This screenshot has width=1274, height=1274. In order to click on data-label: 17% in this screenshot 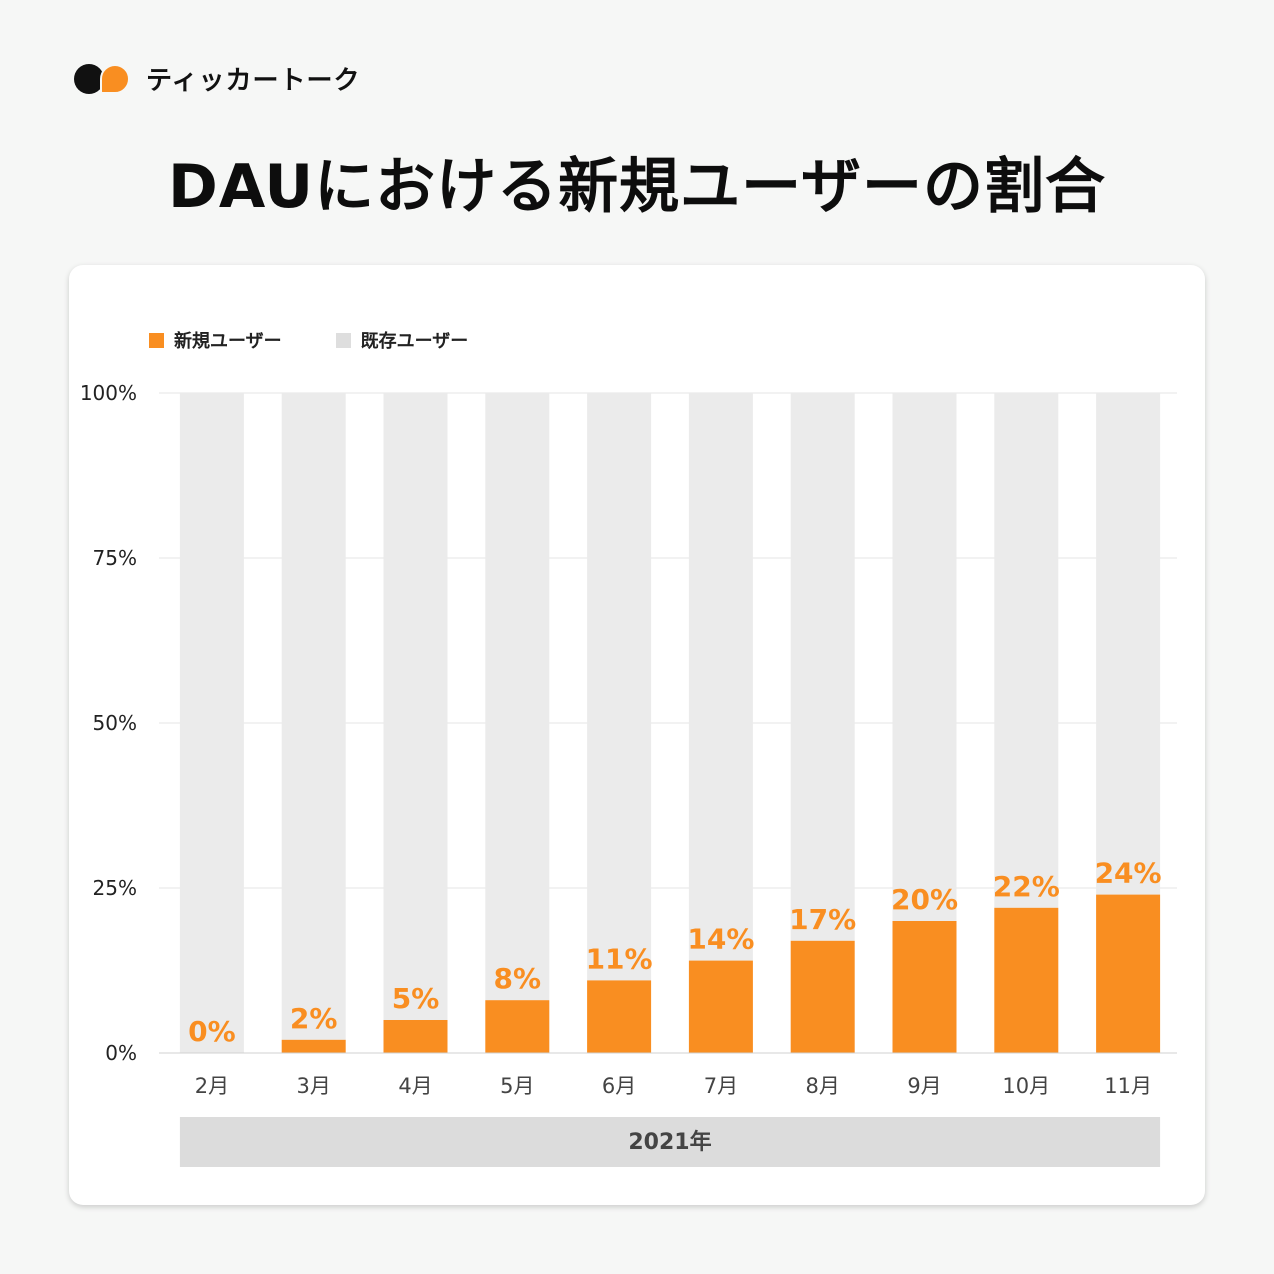, I will do `click(822, 919)`.